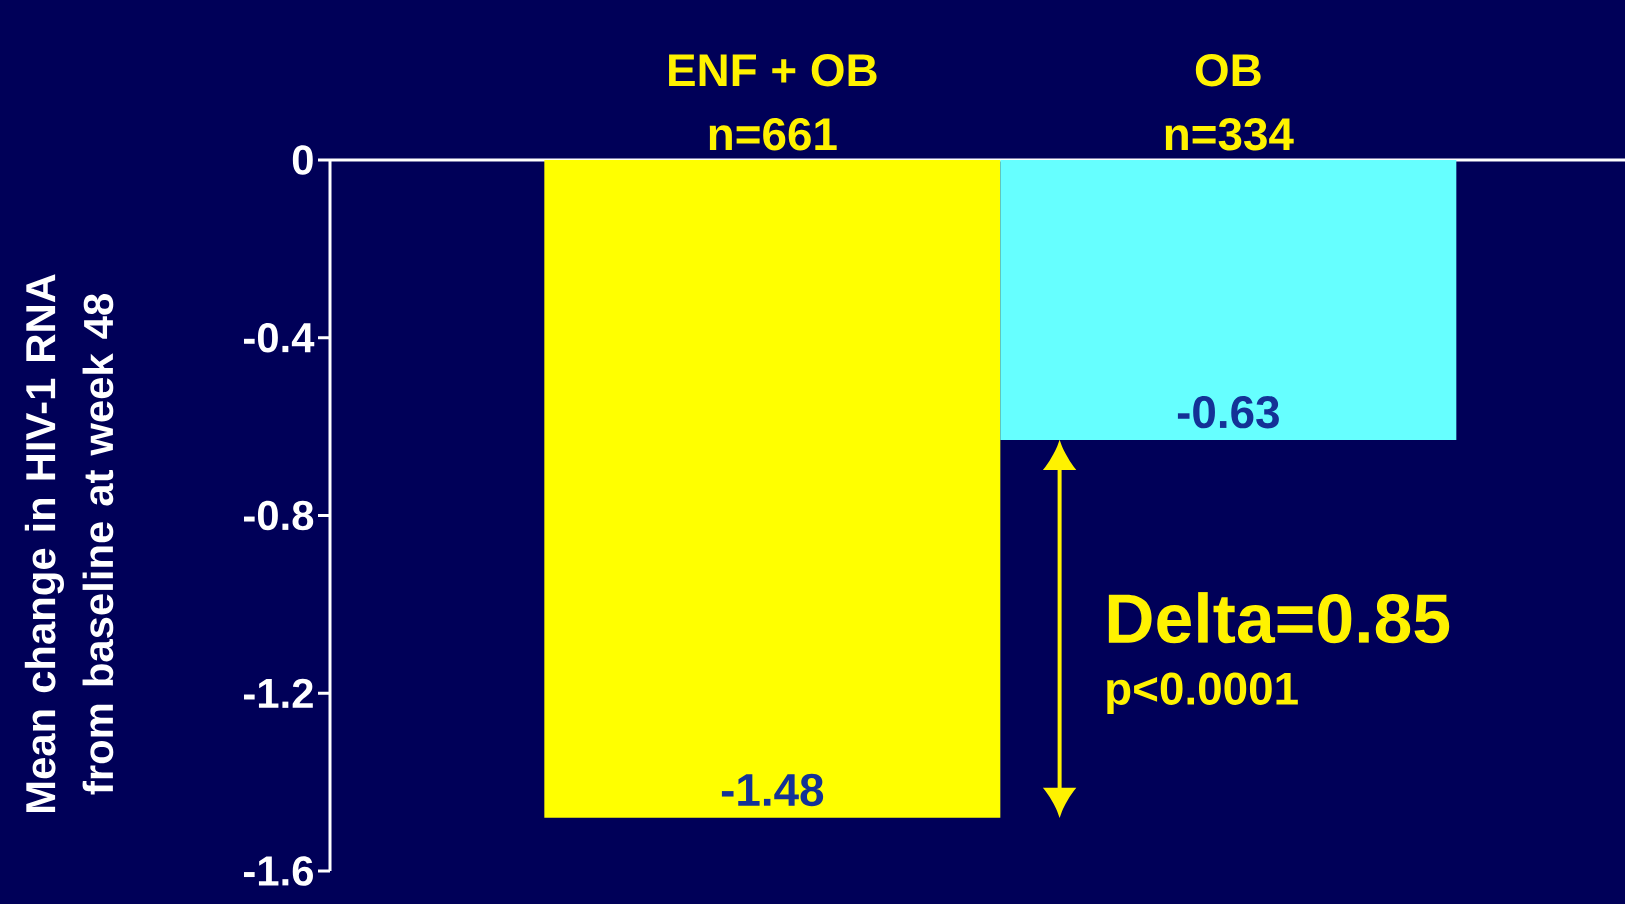 The height and width of the screenshot is (904, 1625). I want to click on y-tick-label: -1.2, so click(278, 693).